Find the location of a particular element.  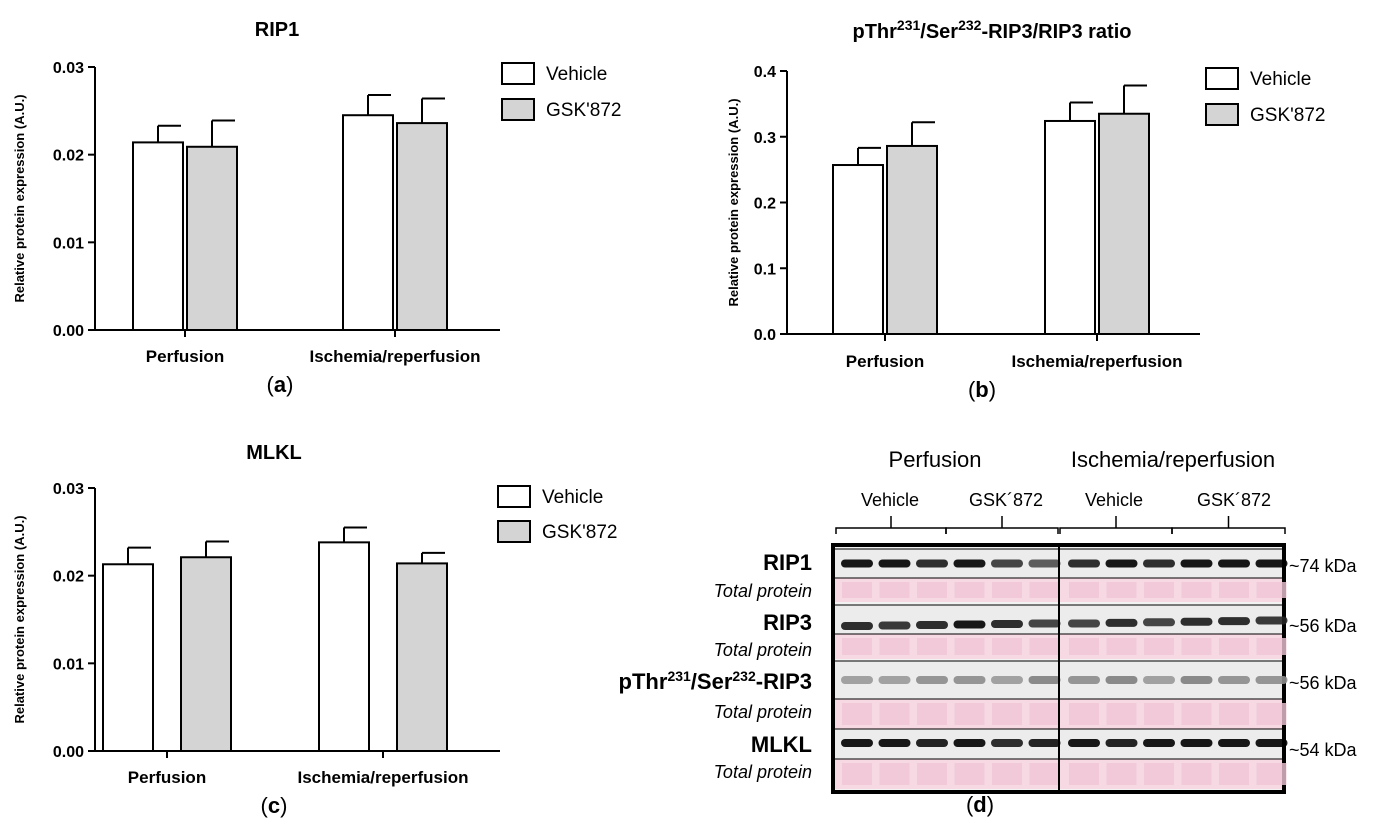

blot-kda-1: ~74 kDa is located at coordinates (1323, 566).